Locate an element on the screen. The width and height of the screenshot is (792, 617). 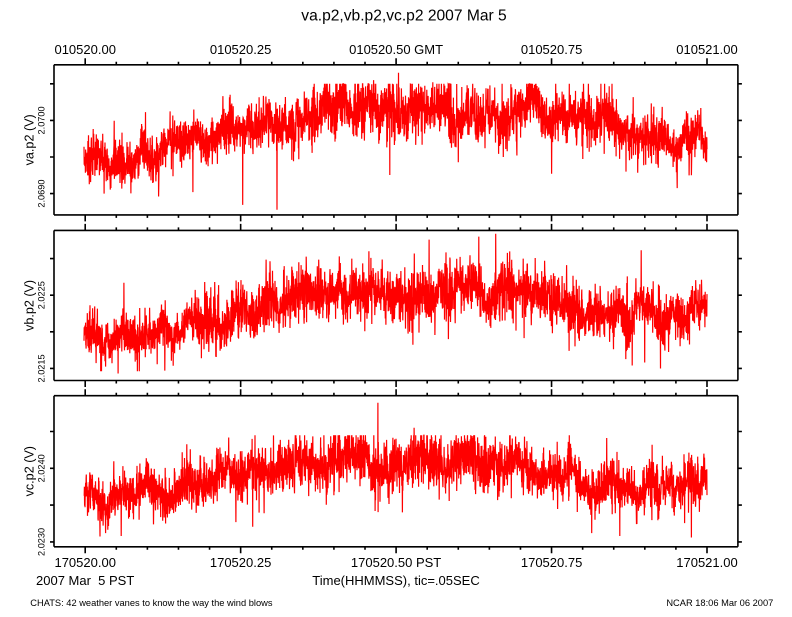
svg-text: vc.p2 (V) is located at coordinates (29, 471).